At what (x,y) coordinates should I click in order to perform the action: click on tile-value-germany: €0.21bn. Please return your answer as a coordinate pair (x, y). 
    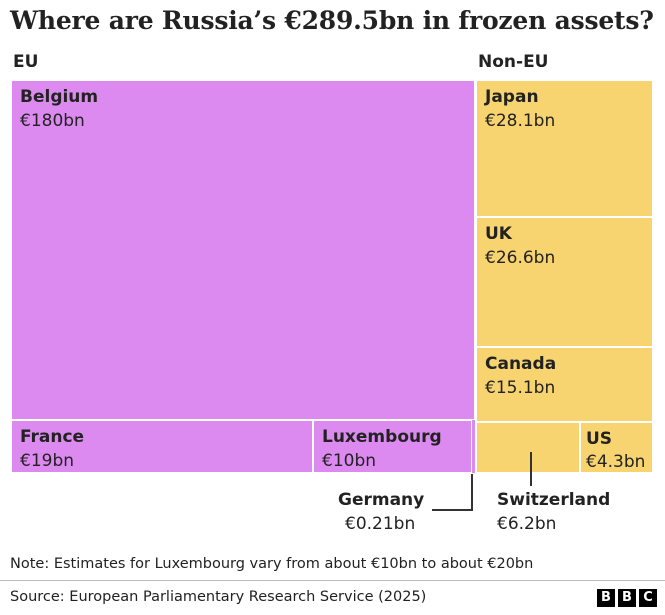
    Looking at the image, I should click on (380, 524).